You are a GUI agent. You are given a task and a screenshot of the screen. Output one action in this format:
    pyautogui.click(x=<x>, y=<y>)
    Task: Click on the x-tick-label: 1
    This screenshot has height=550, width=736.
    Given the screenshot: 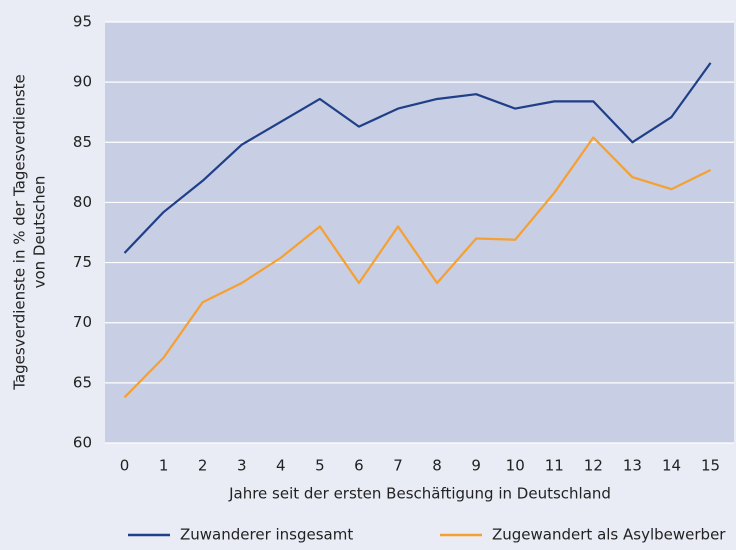 What is the action you would take?
    pyautogui.click(x=164, y=466)
    